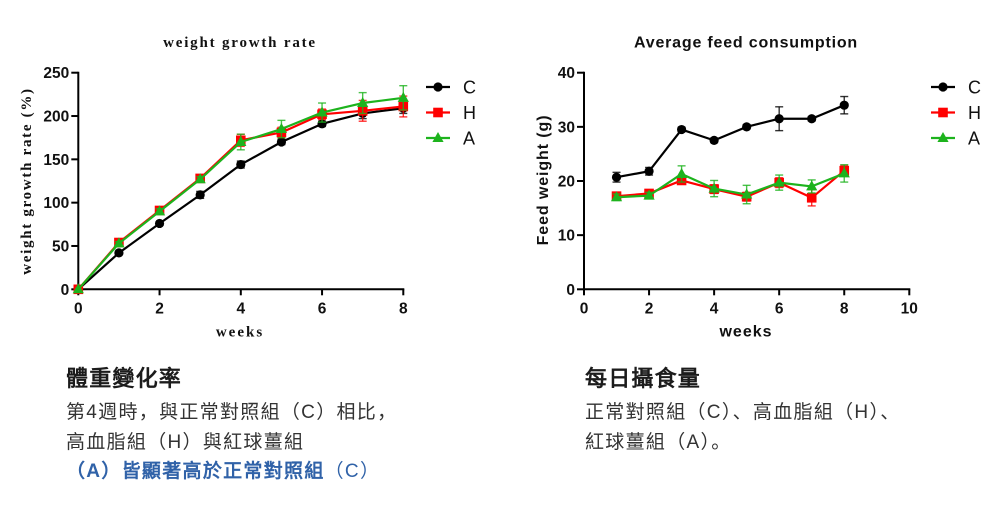 The image size is (1000, 508). Describe the element at coordinates (730, 141) in the screenshot. I see `series-line-c` at that location.